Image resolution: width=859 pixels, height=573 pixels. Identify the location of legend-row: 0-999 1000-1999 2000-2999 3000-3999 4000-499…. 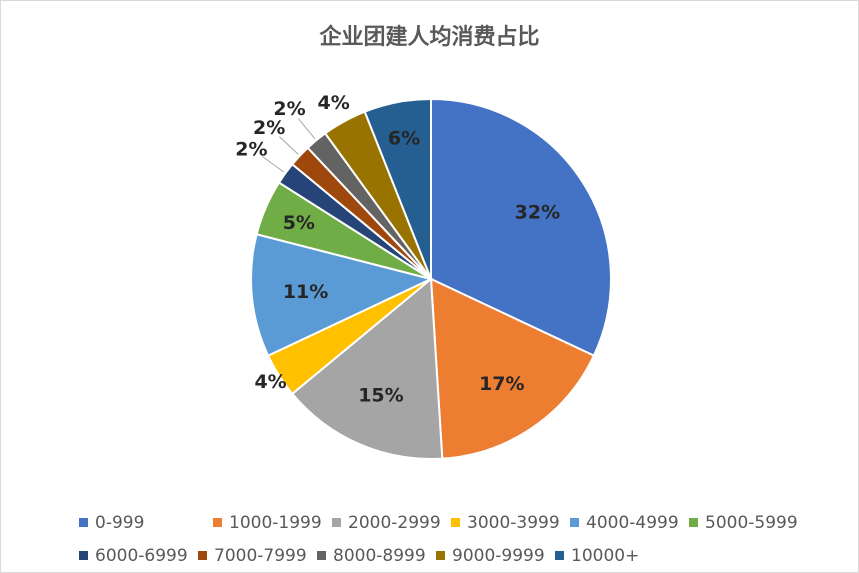
(449, 522).